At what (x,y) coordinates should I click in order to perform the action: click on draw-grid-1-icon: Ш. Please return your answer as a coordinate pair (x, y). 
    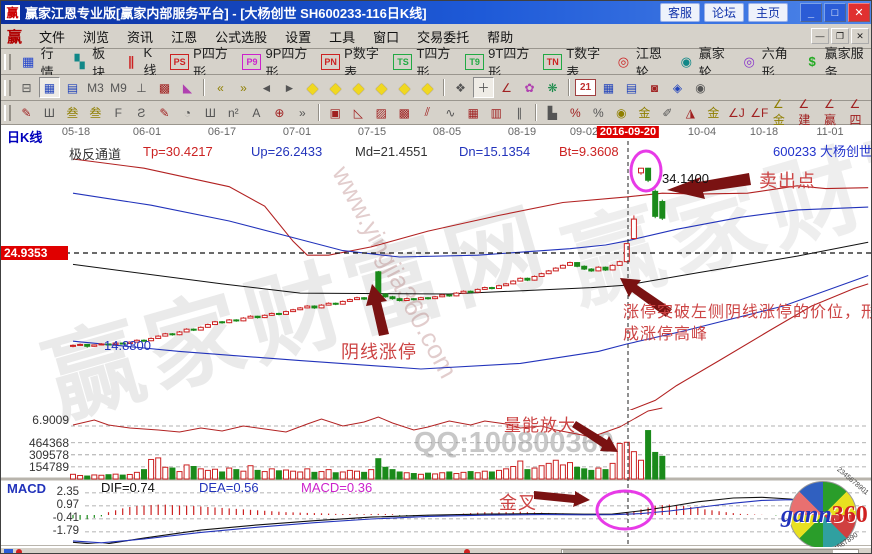
    Looking at the image, I should click on (49, 112).